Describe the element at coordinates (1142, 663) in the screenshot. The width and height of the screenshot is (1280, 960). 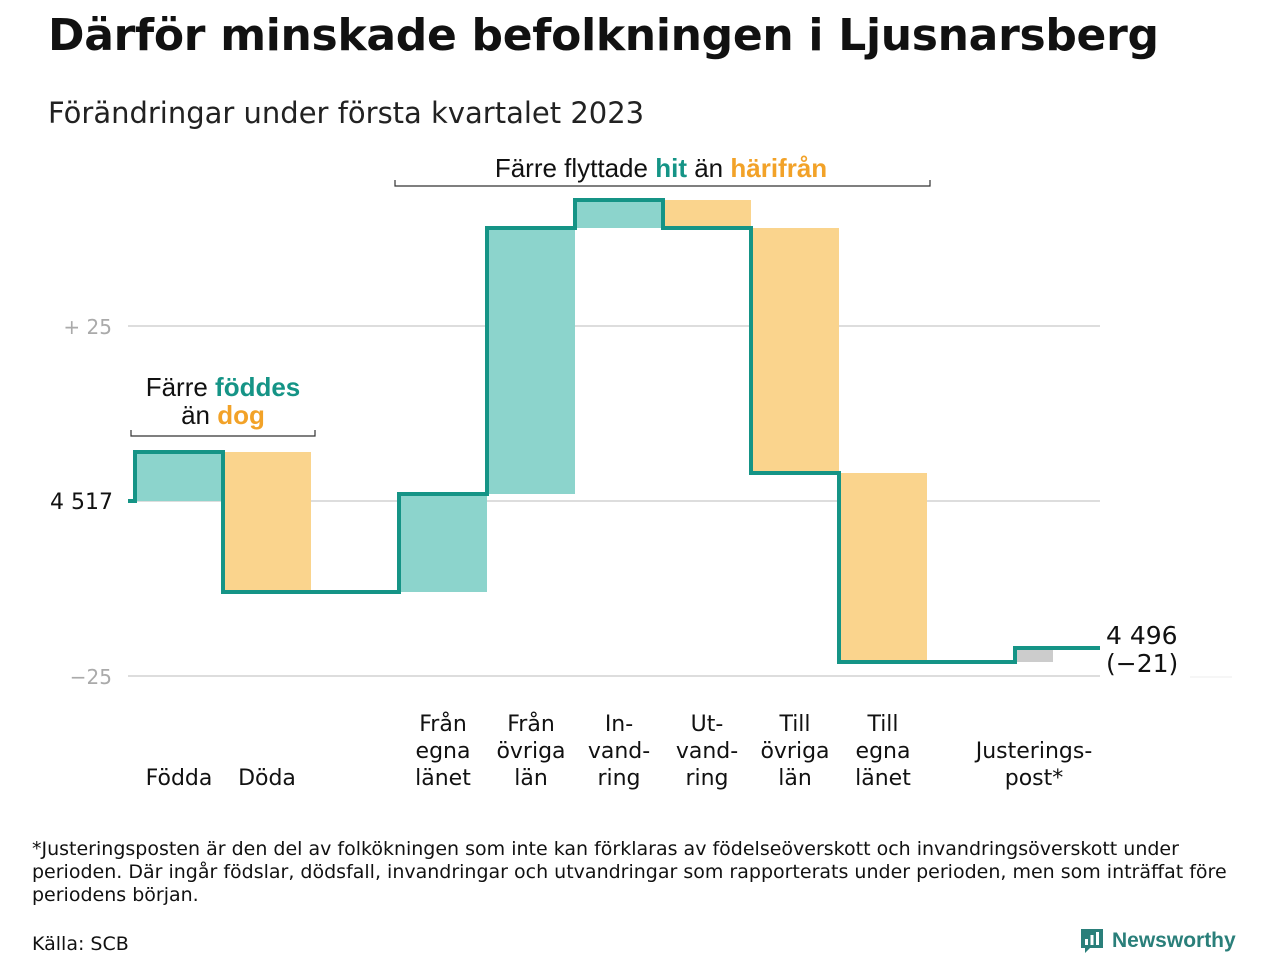
I see `end-change-label: (−21)` at that location.